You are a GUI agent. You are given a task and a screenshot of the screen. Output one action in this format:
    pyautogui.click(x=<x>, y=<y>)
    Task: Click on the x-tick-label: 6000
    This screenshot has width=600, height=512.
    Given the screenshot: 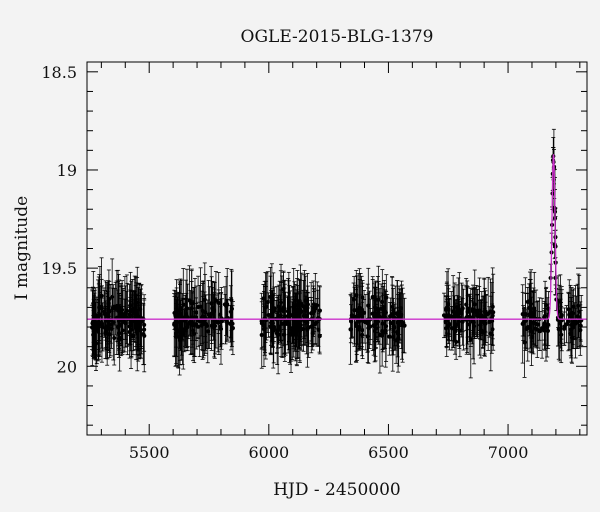 What is the action you would take?
    pyautogui.click(x=268, y=452)
    